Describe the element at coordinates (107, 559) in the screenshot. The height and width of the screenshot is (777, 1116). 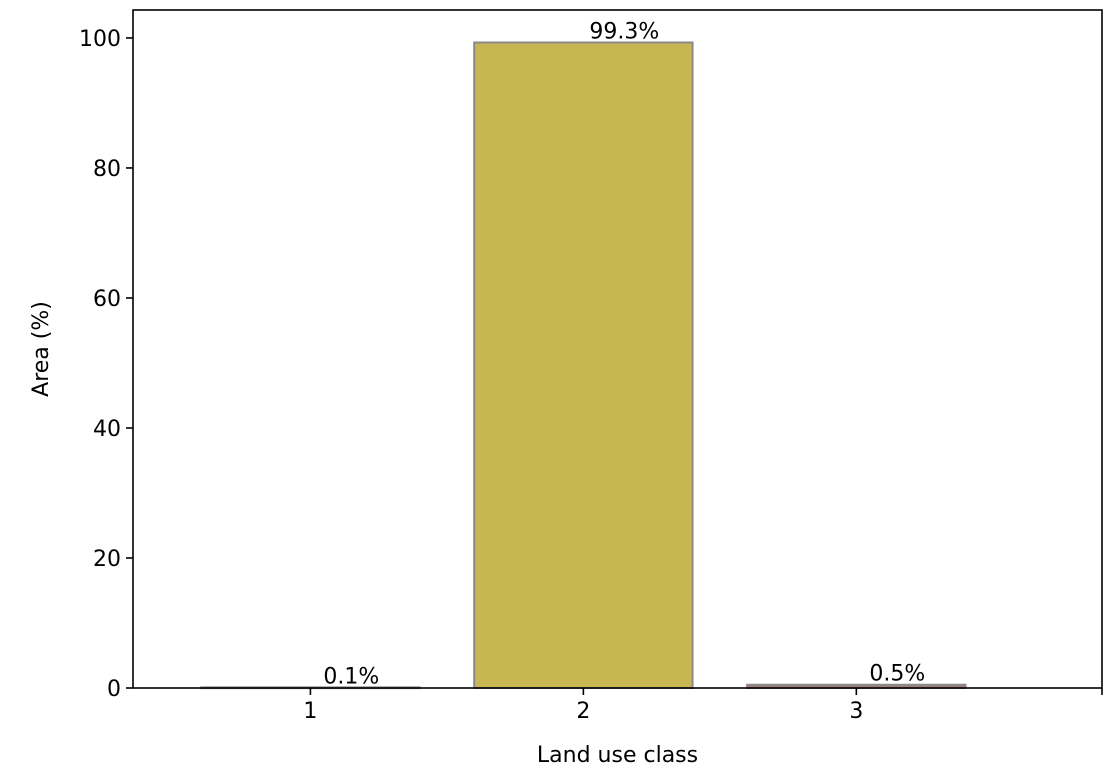
I see `y-tick-label: 20` at that location.